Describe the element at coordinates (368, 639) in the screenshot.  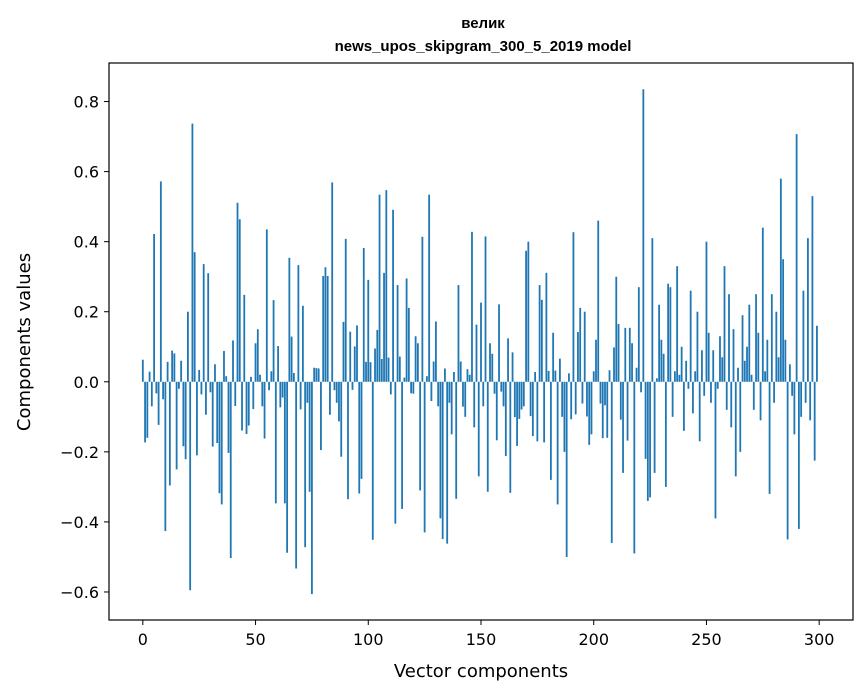
I see `x-tick-label: 100` at that location.